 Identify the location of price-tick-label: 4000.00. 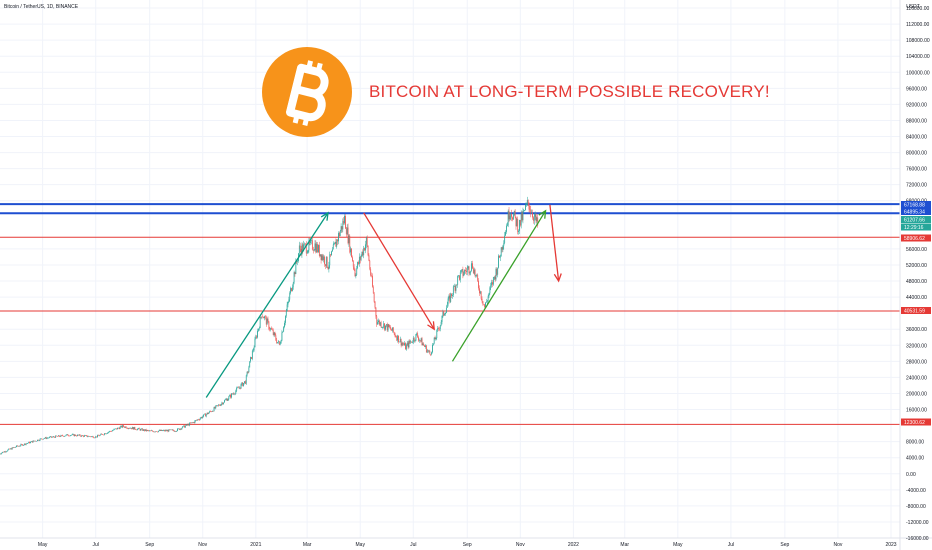
(915, 459).